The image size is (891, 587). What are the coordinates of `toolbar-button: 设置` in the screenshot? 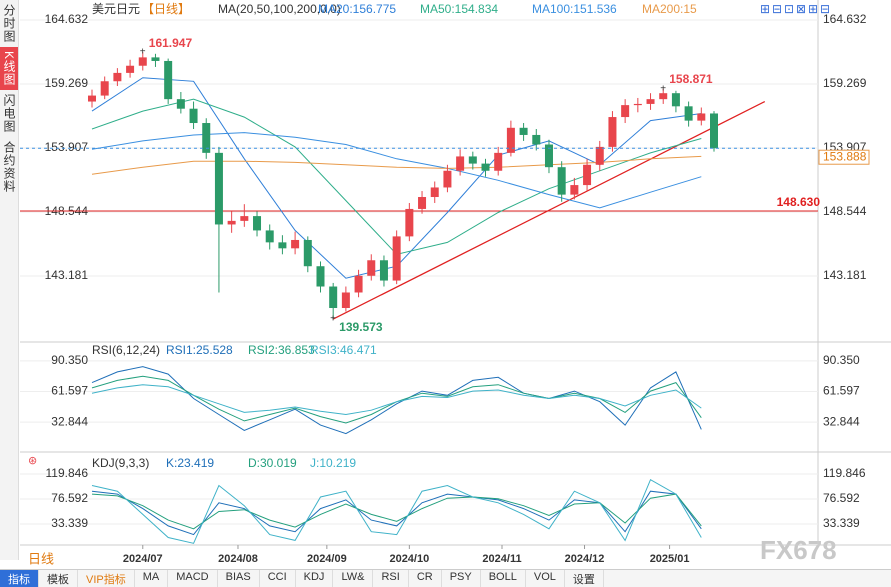 It's located at (584, 578).